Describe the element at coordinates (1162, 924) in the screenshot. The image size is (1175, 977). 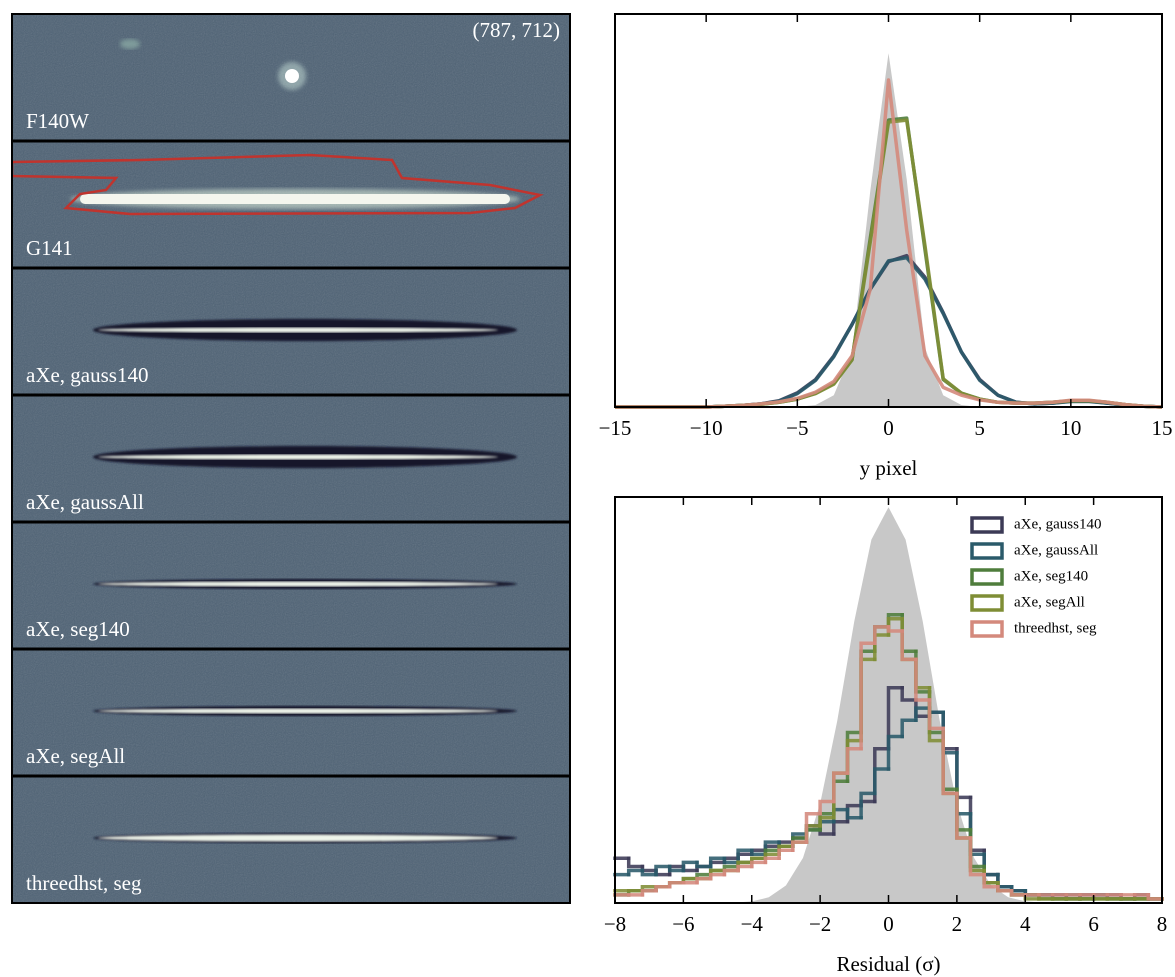
I see `x-tick-label: 8` at that location.